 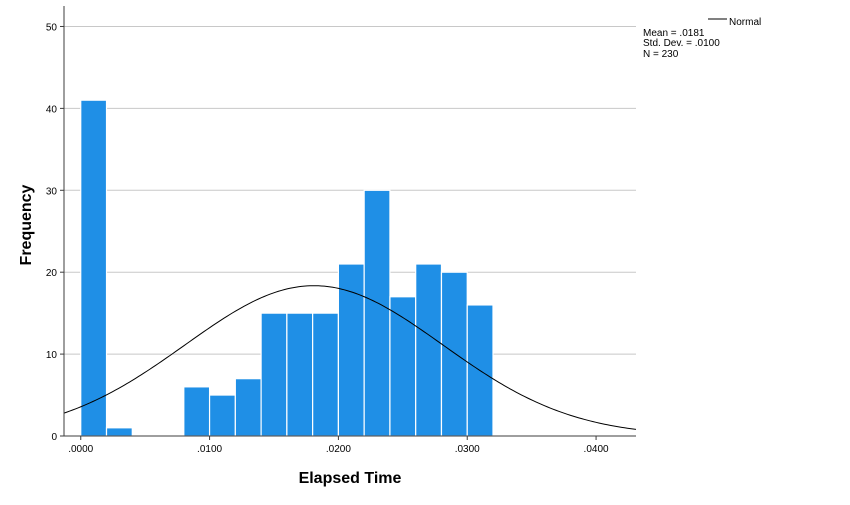 I want to click on y-axis-title: Frequency, so click(x=26, y=224).